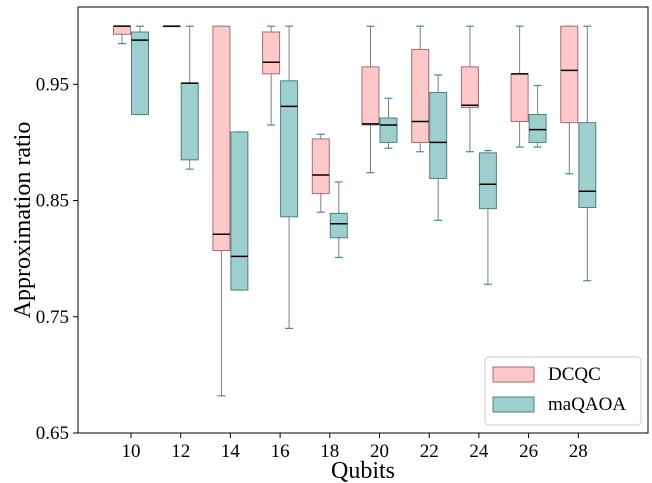  What do you see at coordinates (180, 451) in the screenshot?
I see `x-tick-label: 12` at bounding box center [180, 451].